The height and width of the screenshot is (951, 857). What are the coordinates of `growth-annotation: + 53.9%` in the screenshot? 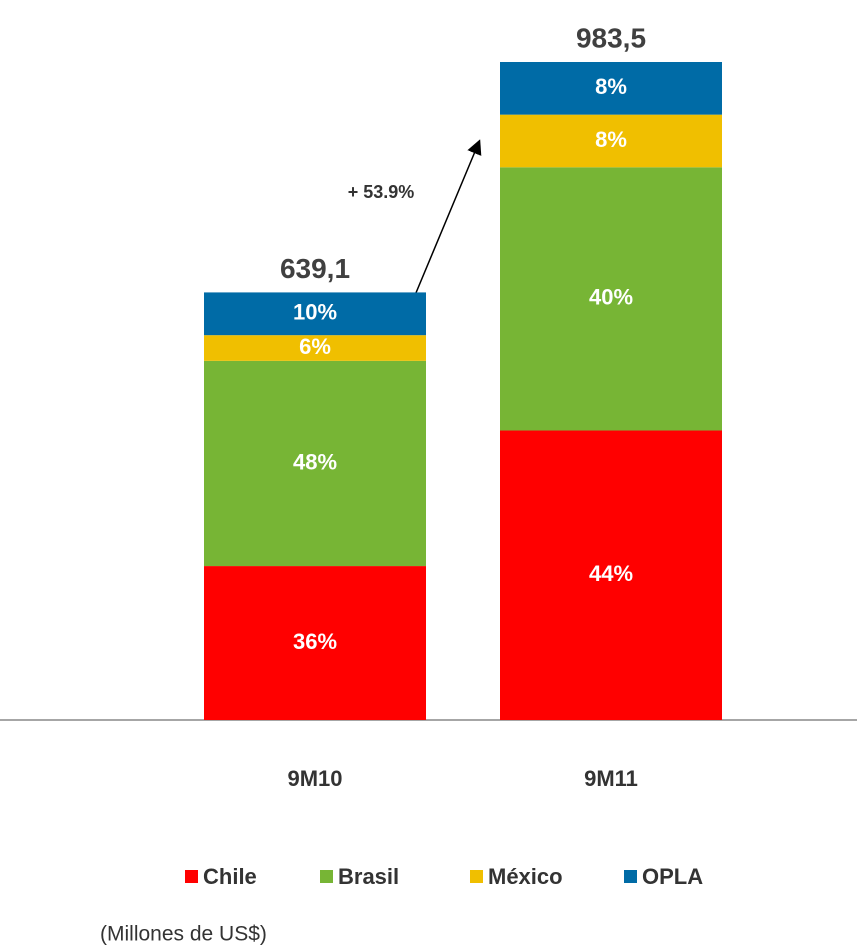 It's located at (381, 192).